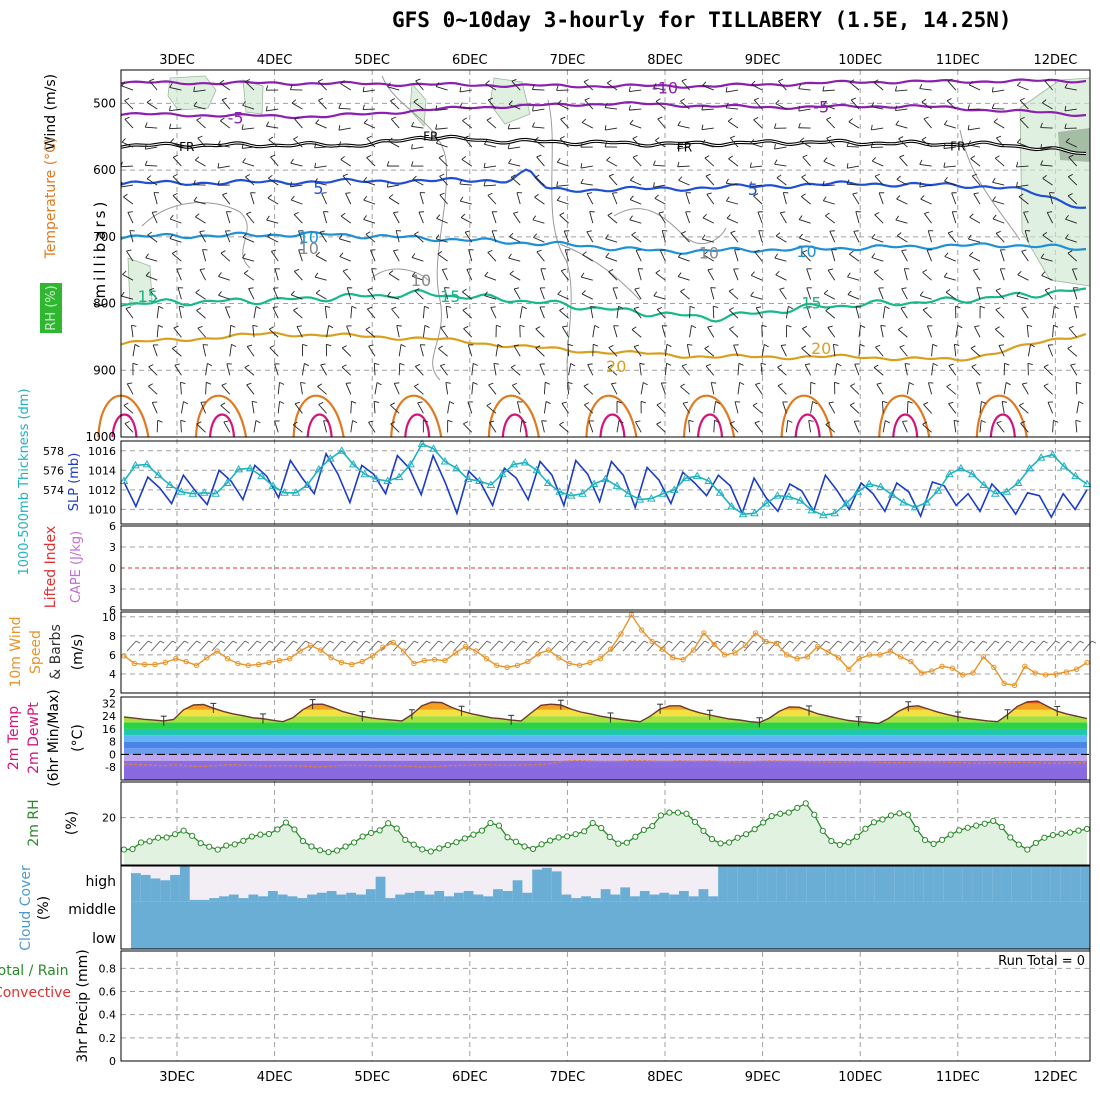  I want to click on precip-tick-label: 0.8, so click(108, 968).